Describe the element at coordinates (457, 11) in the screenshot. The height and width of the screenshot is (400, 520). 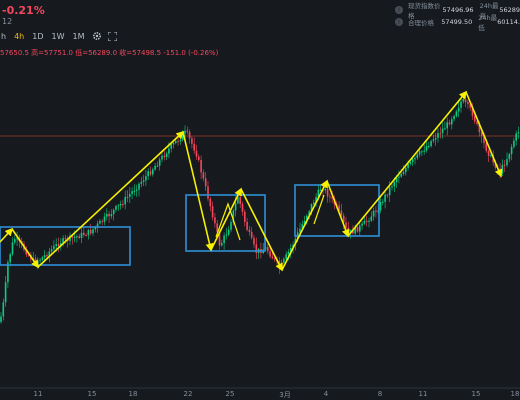
I see `stat-row: ! 现货指数价格 57496.96 24h最高 56289` at that location.